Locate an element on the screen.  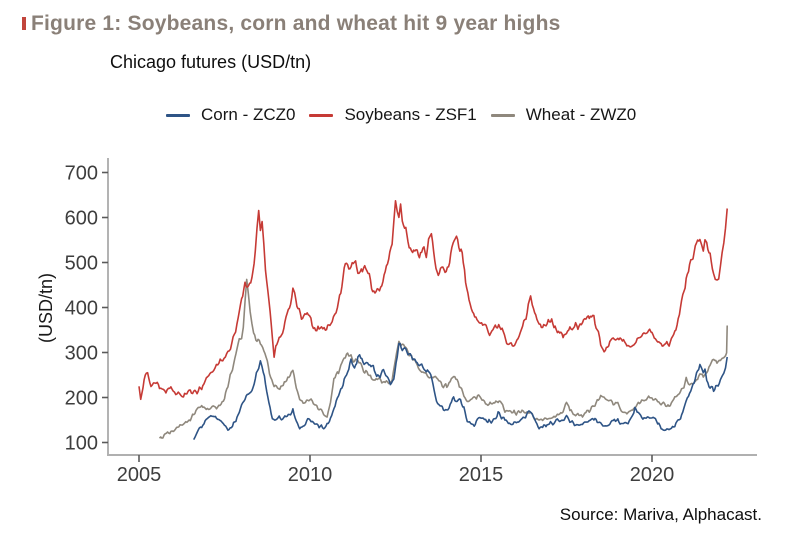
y-tick-label: 700 is located at coordinates (81, 174).